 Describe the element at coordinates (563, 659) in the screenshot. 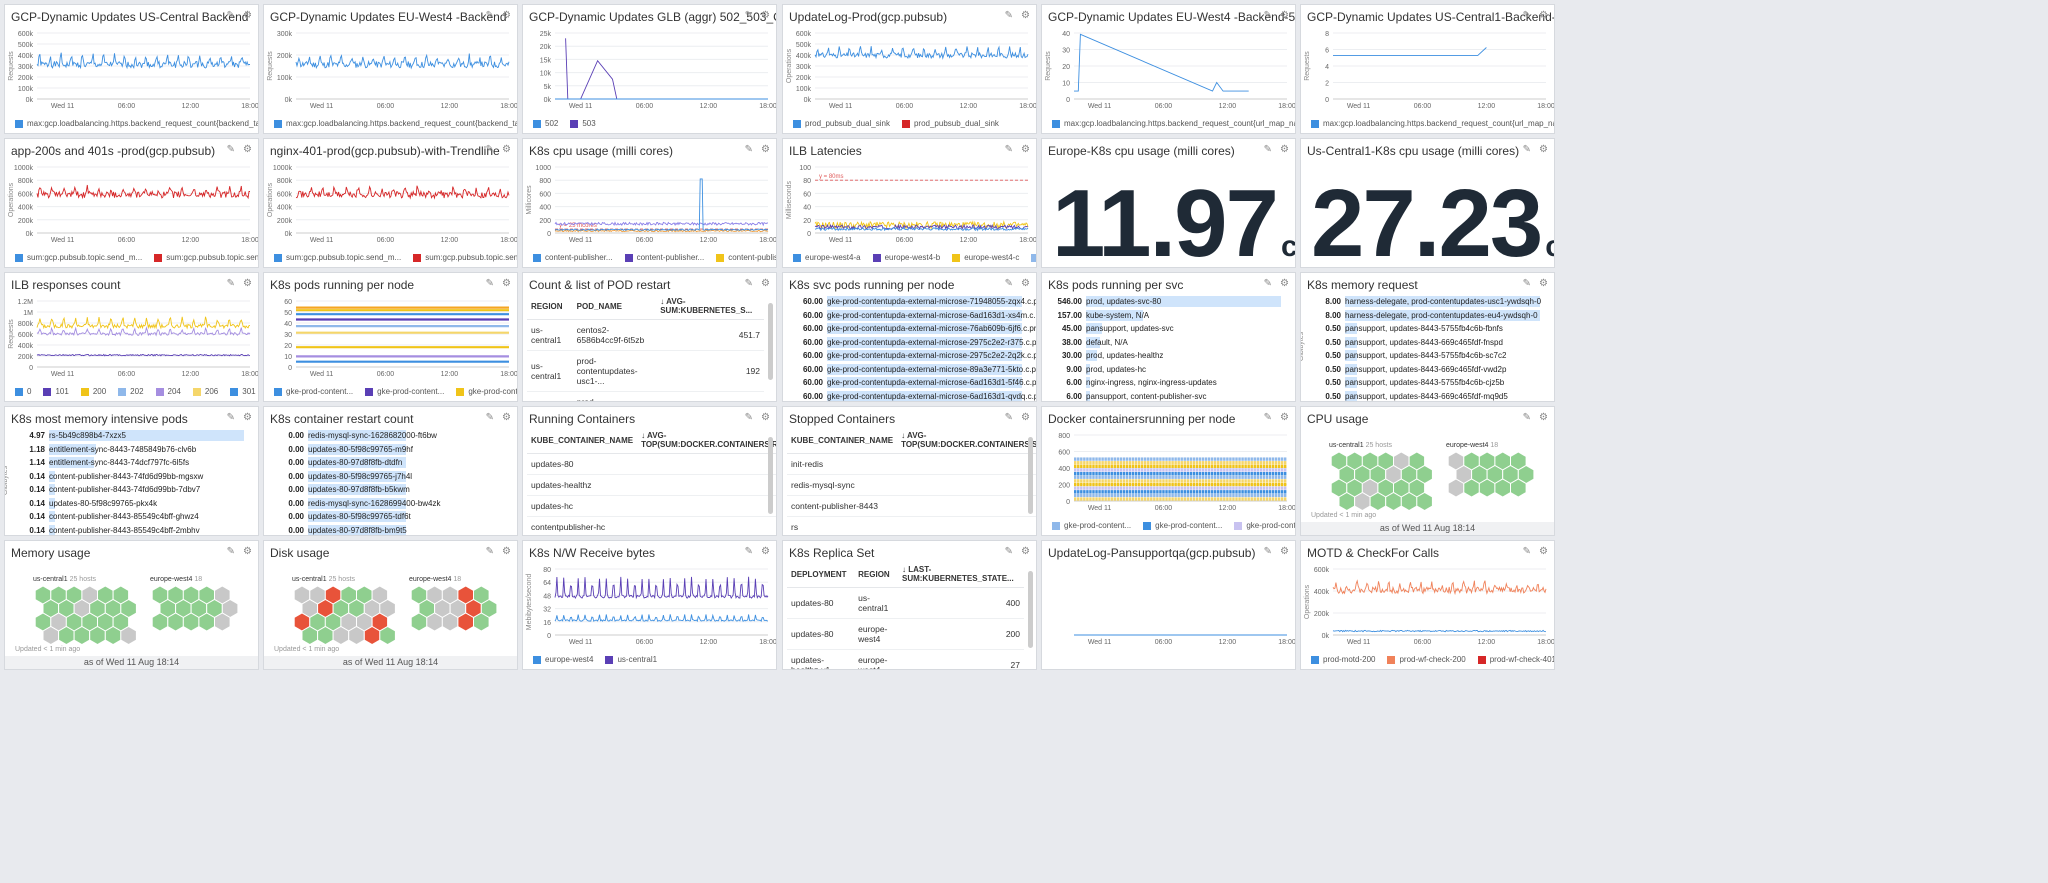

I see `legend-item: europe-west4` at that location.